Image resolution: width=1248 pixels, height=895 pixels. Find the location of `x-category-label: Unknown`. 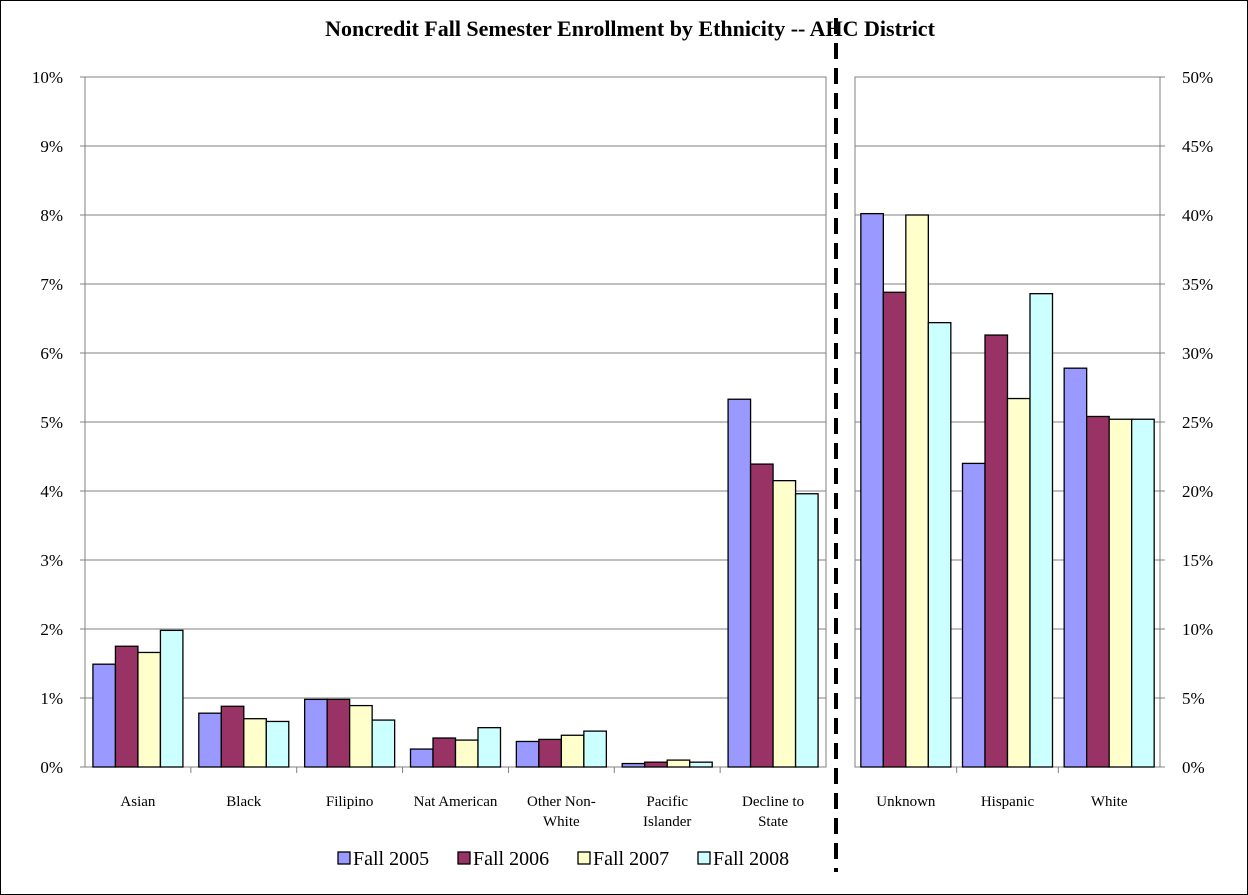

x-category-label: Unknown is located at coordinates (906, 802).